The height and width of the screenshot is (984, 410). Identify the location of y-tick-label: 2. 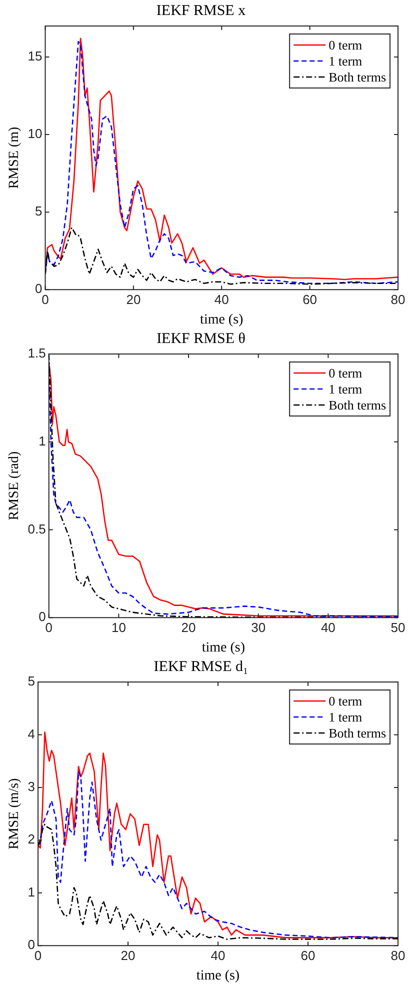
(32, 839).